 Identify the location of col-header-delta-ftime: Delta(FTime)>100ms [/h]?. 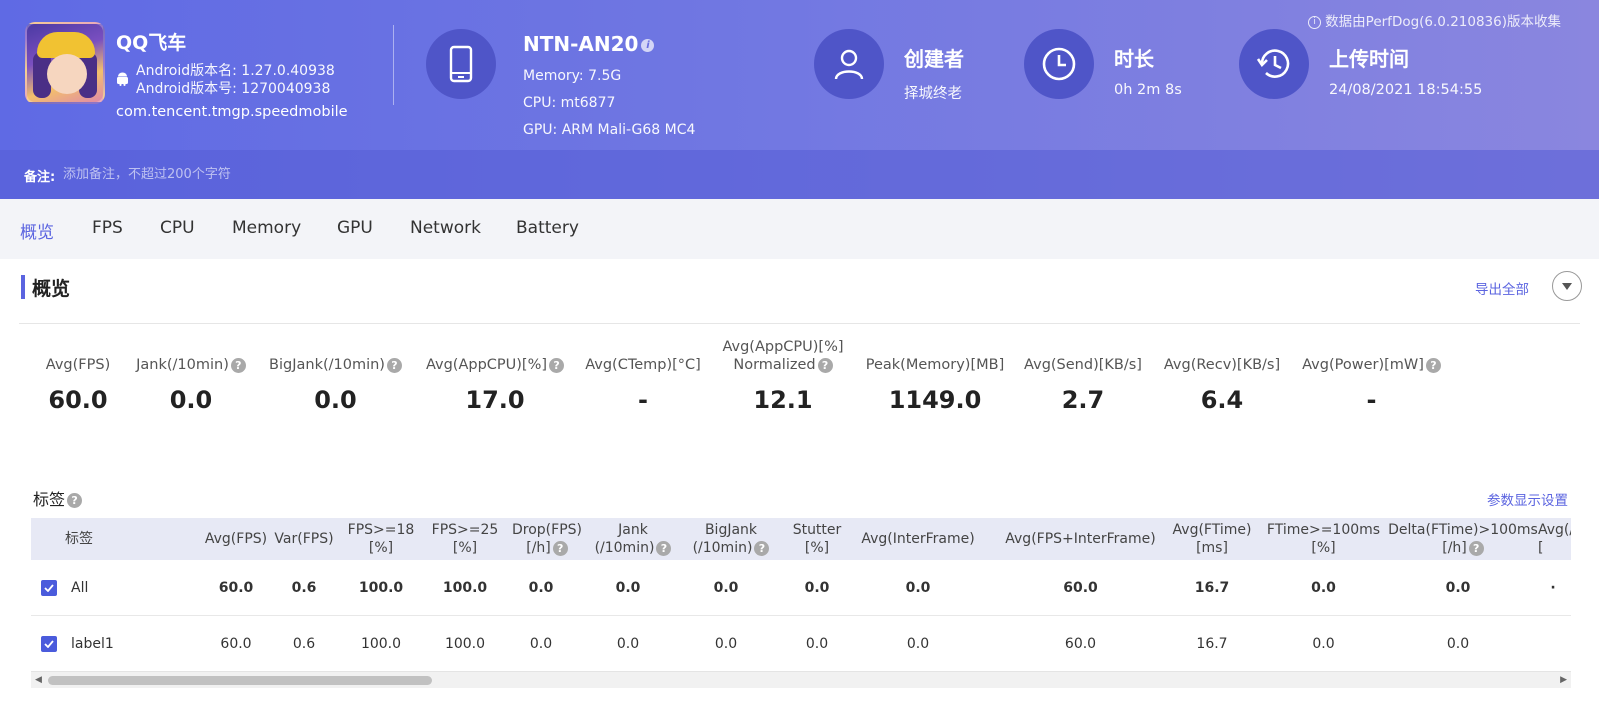
(1463, 539).